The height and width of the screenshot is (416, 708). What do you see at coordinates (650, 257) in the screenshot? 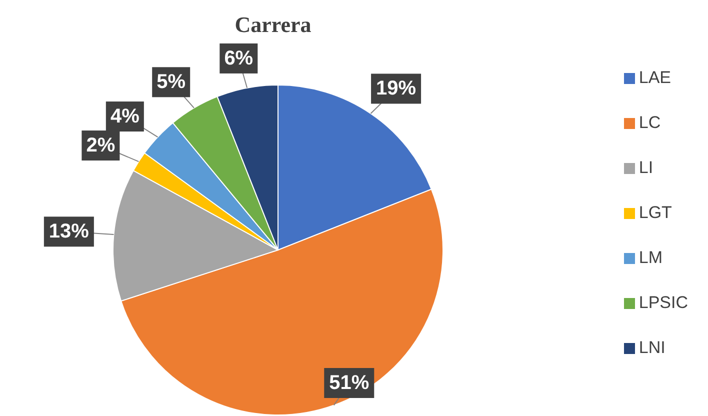
I see `legend-label: LM` at bounding box center [650, 257].